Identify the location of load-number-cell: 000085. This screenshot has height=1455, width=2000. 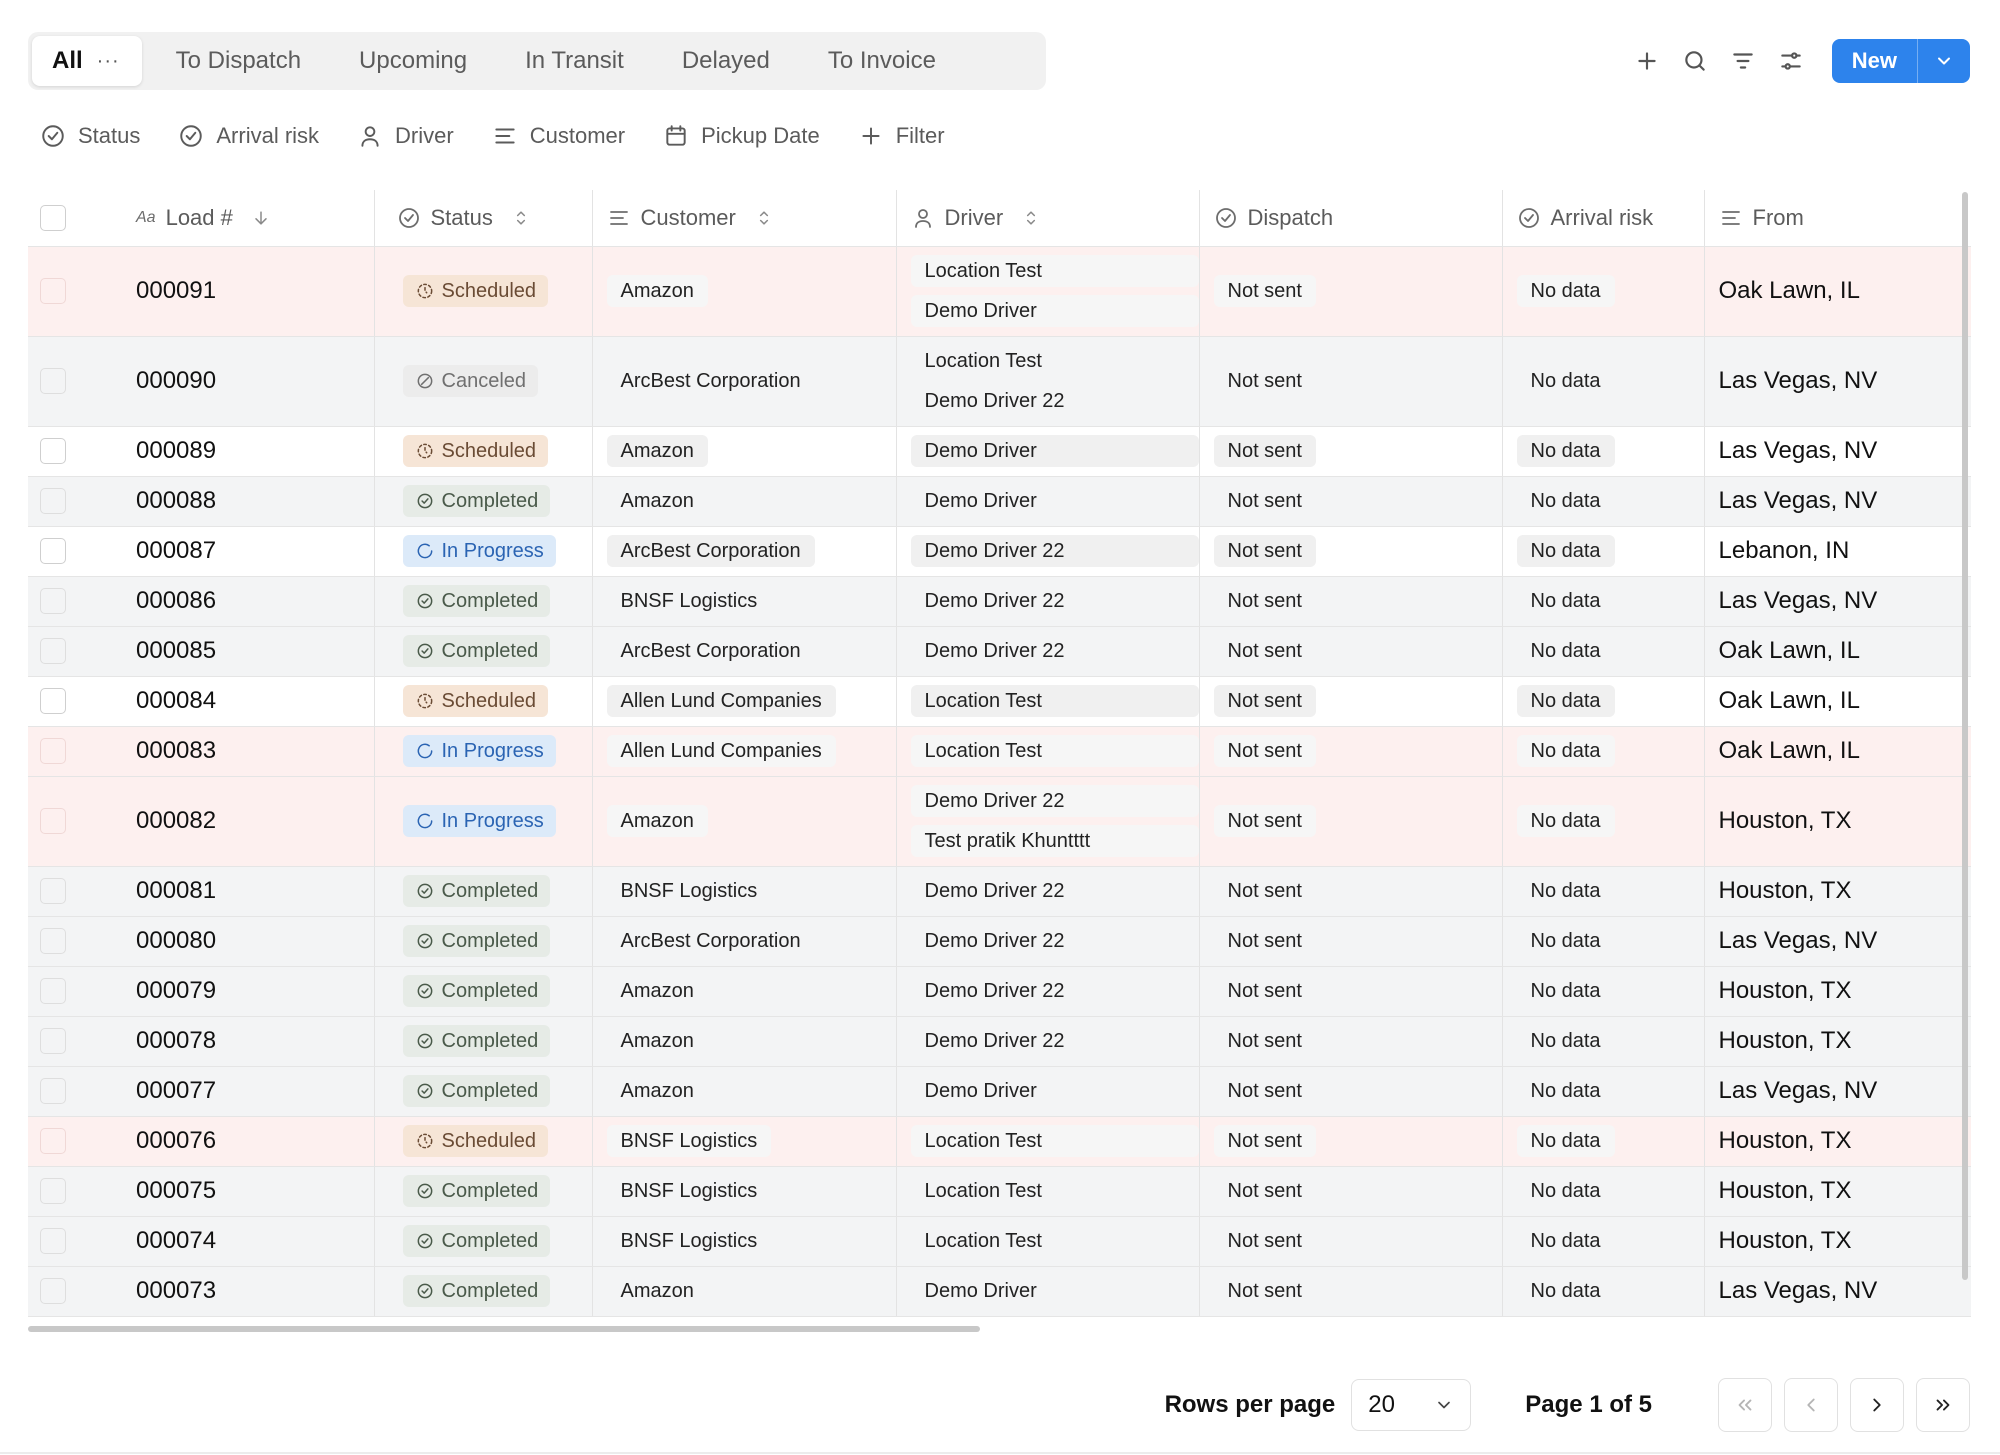
(229, 651).